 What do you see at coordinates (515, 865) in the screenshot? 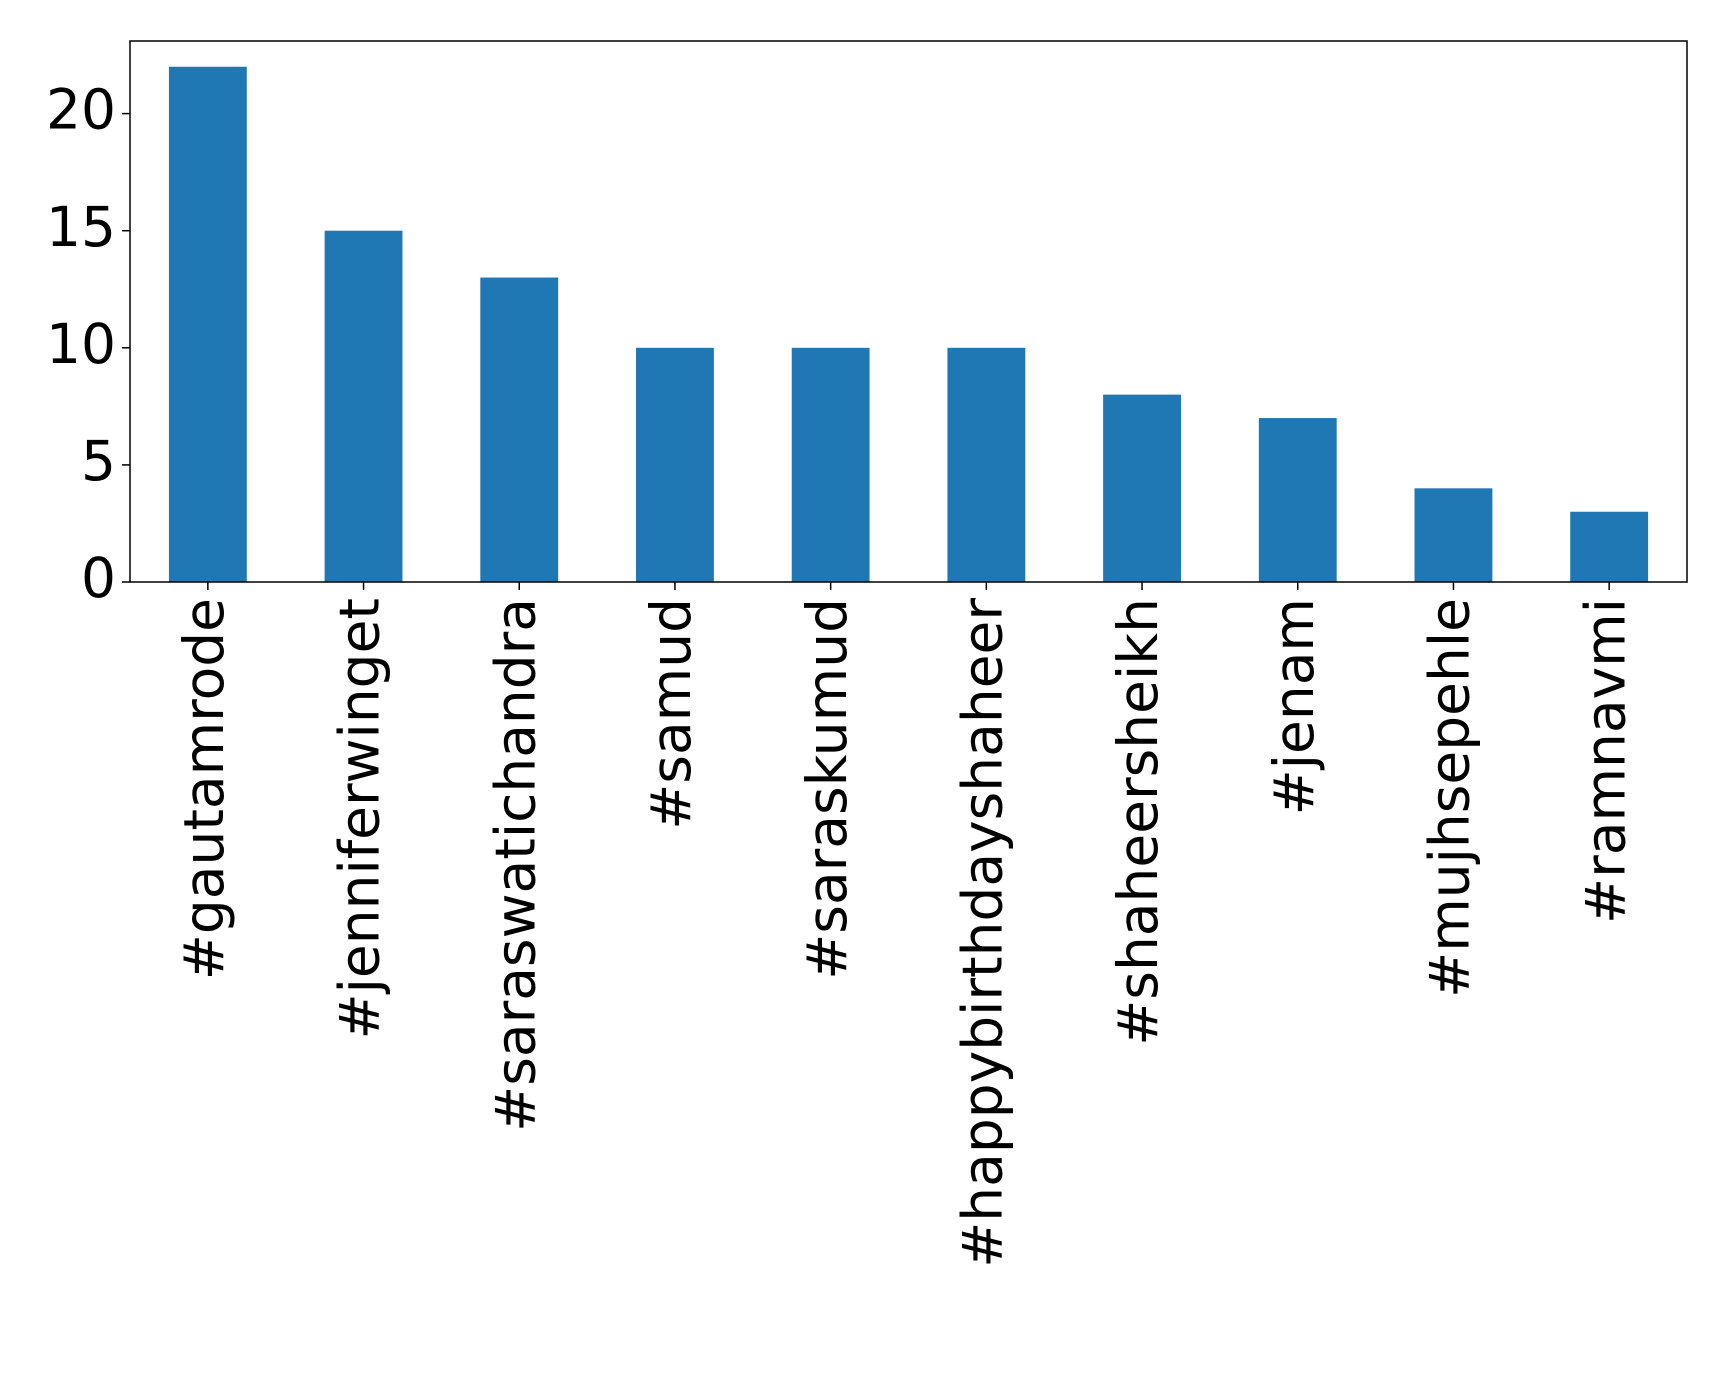
I see `x-tick-label: #saraswatichandra` at bounding box center [515, 865].